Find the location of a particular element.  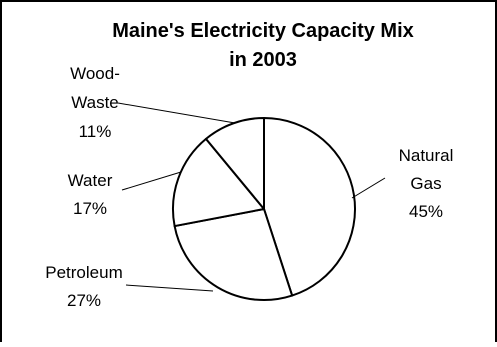

slice-label-wood-waste-line-1: Wood- is located at coordinates (95, 73).